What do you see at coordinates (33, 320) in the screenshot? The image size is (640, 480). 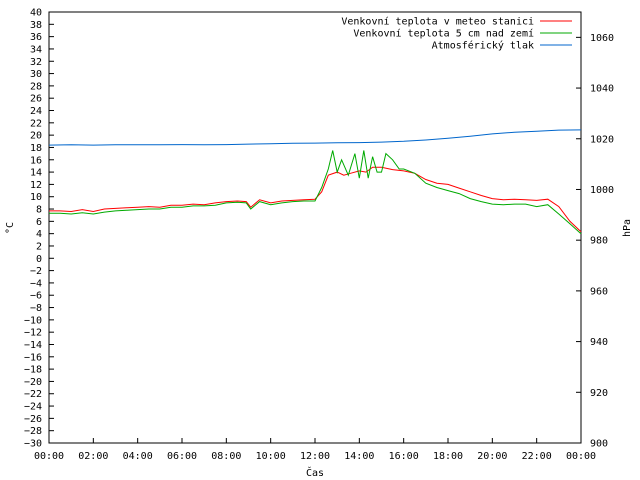 I see `y-tick-label: −10` at bounding box center [33, 320].